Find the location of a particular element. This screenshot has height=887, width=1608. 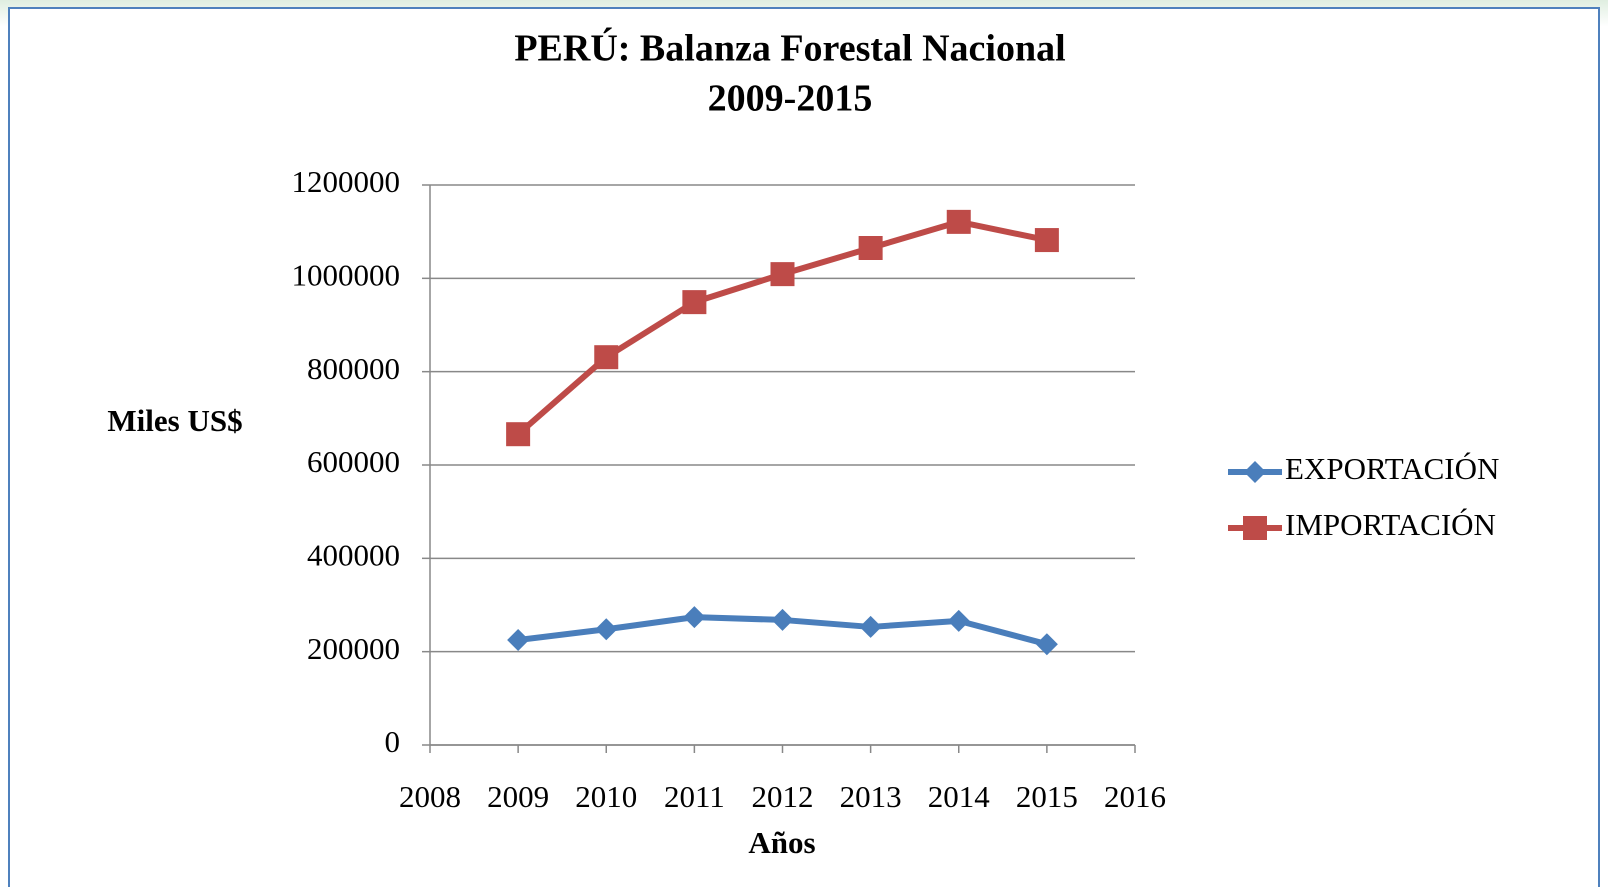

x-tick-label: 2009 is located at coordinates (518, 796).